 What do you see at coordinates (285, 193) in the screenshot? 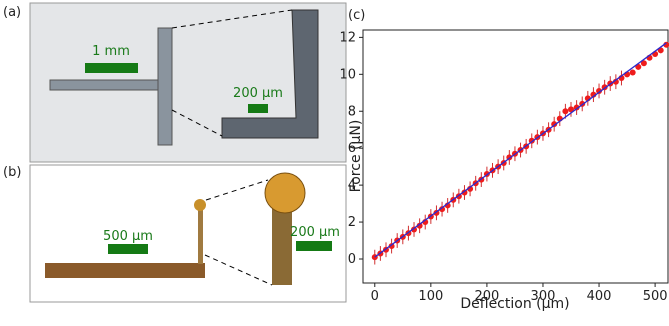
I see `zoom-ball` at bounding box center [285, 193].